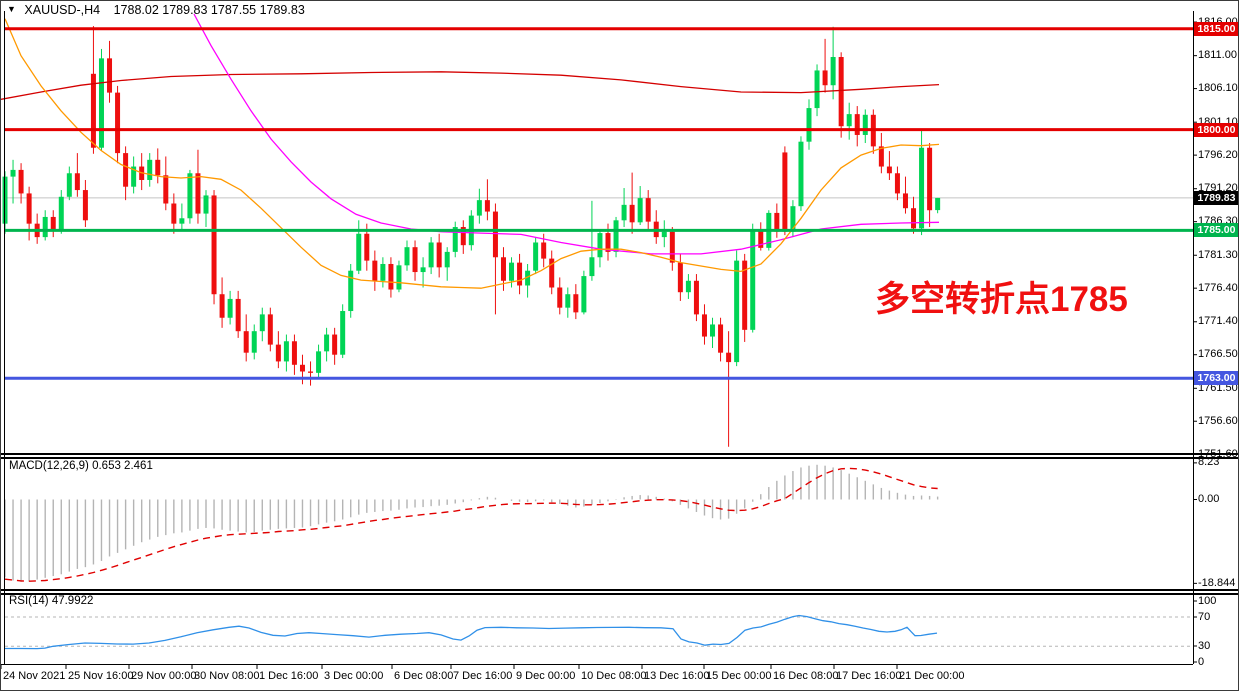 This screenshot has width=1239, height=691. I want to click on y-axis-tick-label: 1766.50, so click(1218, 354).